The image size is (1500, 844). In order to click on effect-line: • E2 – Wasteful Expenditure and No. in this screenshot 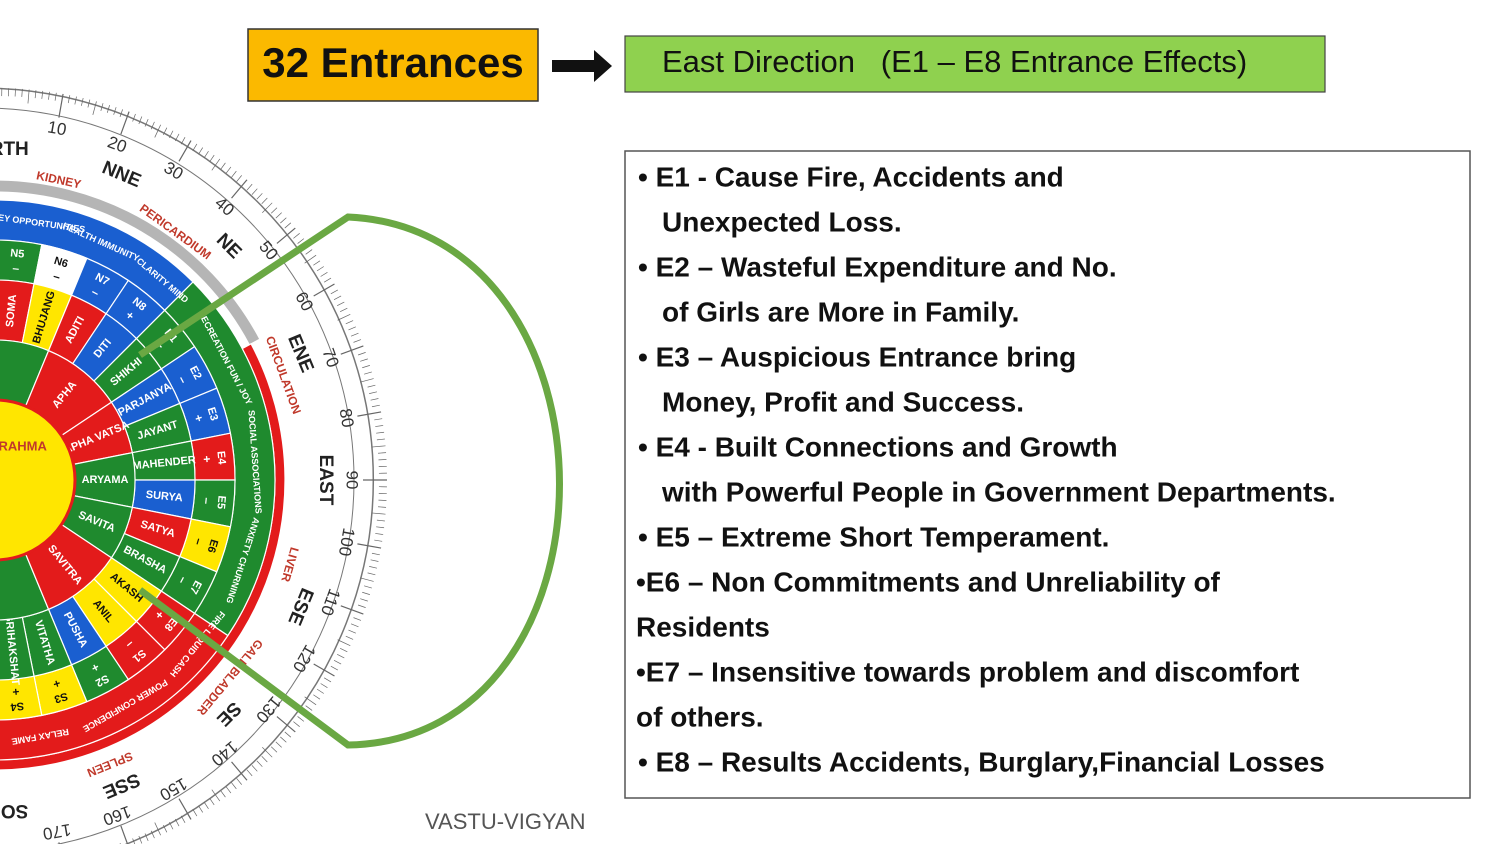, I will do `click(877, 266)`.